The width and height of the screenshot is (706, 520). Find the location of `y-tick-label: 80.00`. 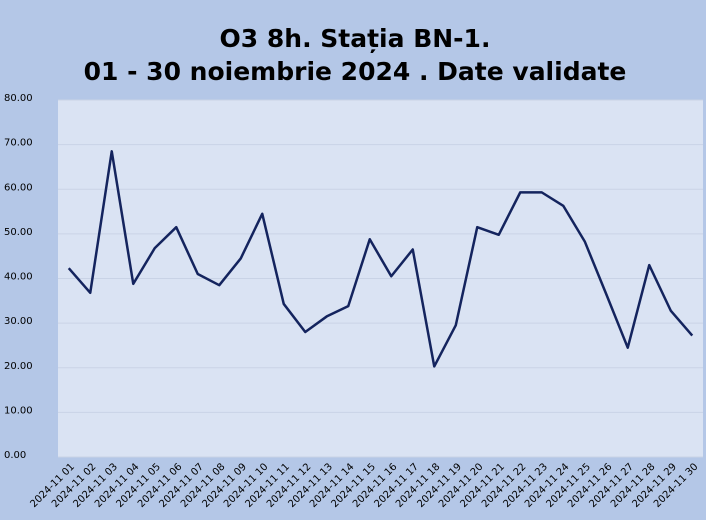

y-tick-label: 80.00 is located at coordinates (18, 98).